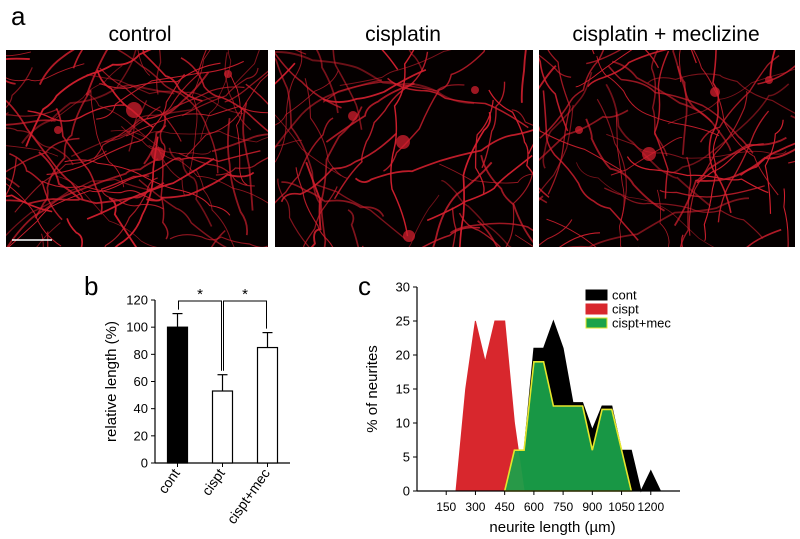 The width and height of the screenshot is (800, 539). What do you see at coordinates (475, 507) in the screenshot?
I see `x-tick-label: 300` at bounding box center [475, 507].